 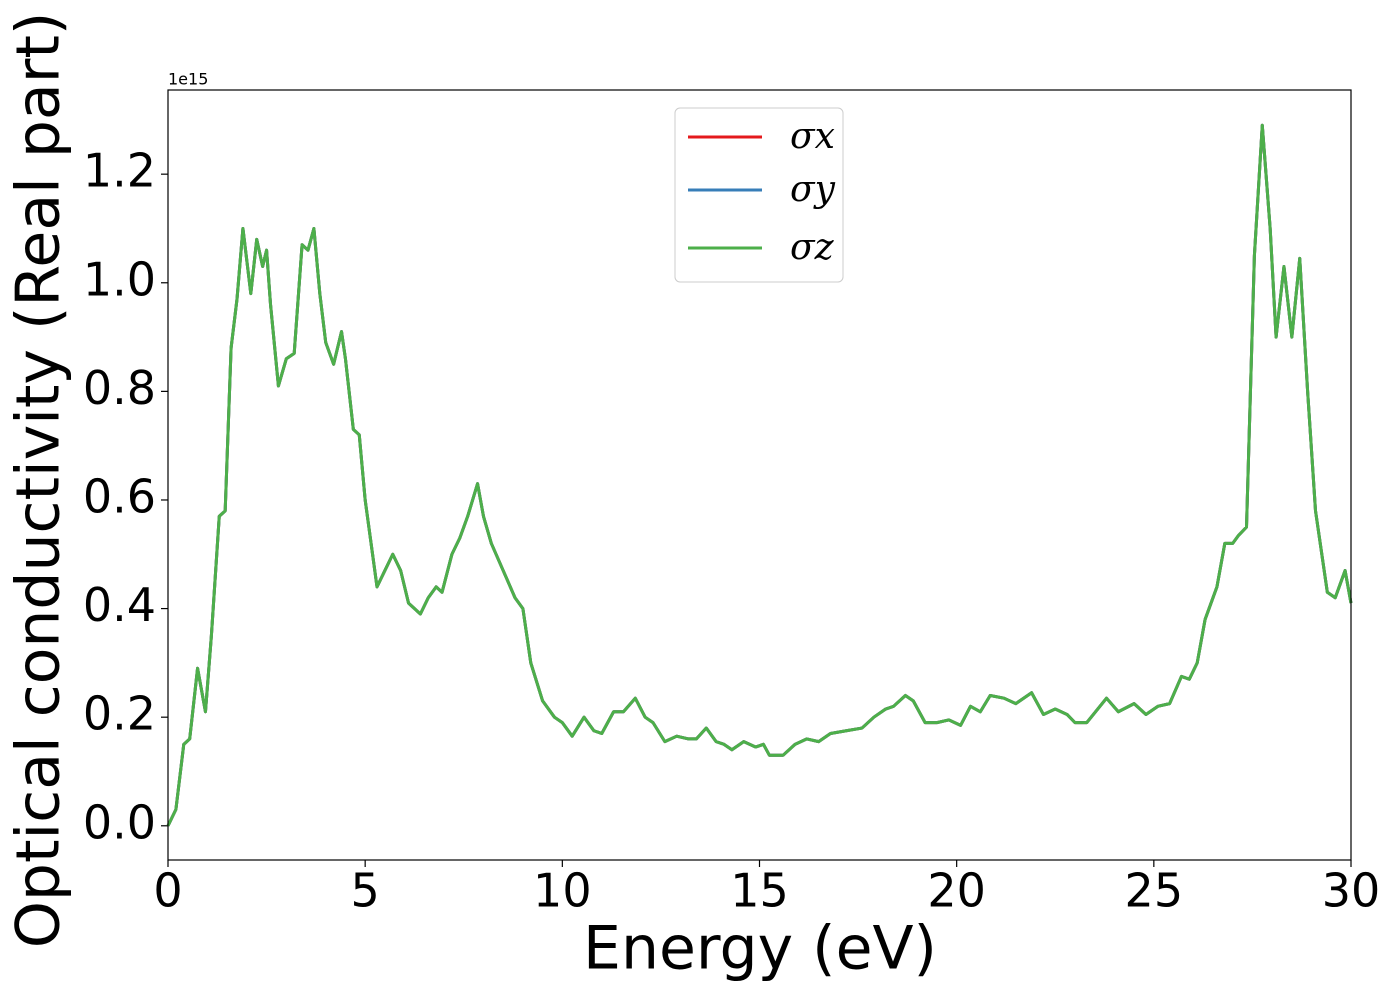 What do you see at coordinates (1351, 891) in the screenshot?
I see `x-tick-label: 30` at bounding box center [1351, 891].